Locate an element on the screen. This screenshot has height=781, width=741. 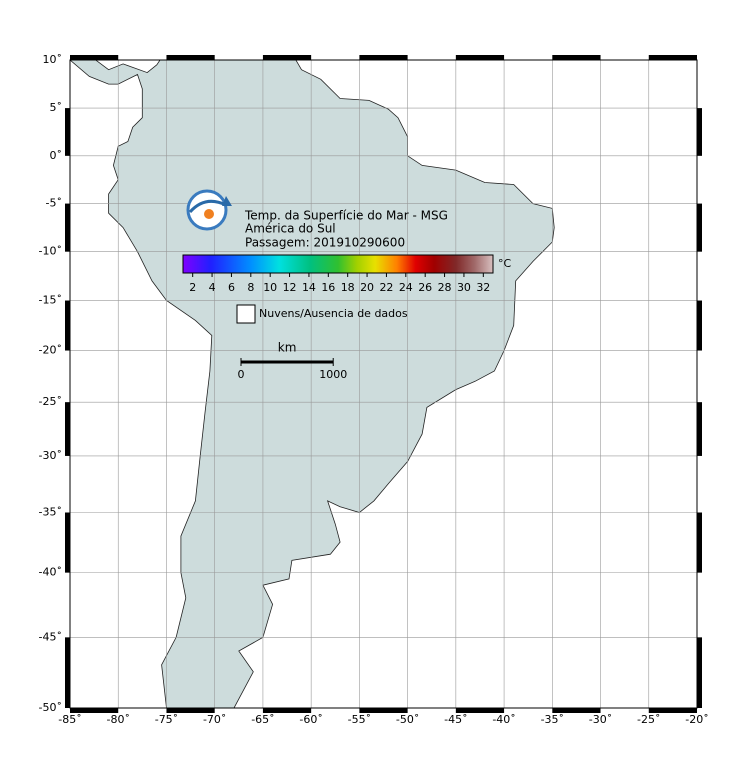
colorbar: 2 4 6 8 10 12 14 16 18 20 22 24 26 28 30 32 is located at coordinates (338, 274).